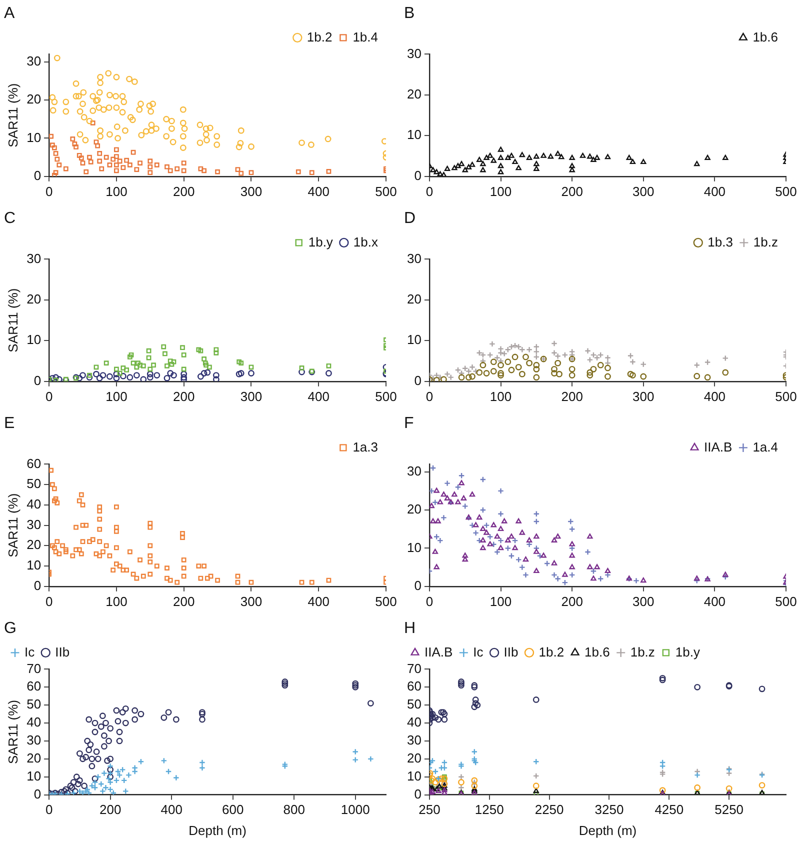  Describe the element at coordinates (365, 446) in the screenshot. I see `legend-label: 1a.3` at that location.